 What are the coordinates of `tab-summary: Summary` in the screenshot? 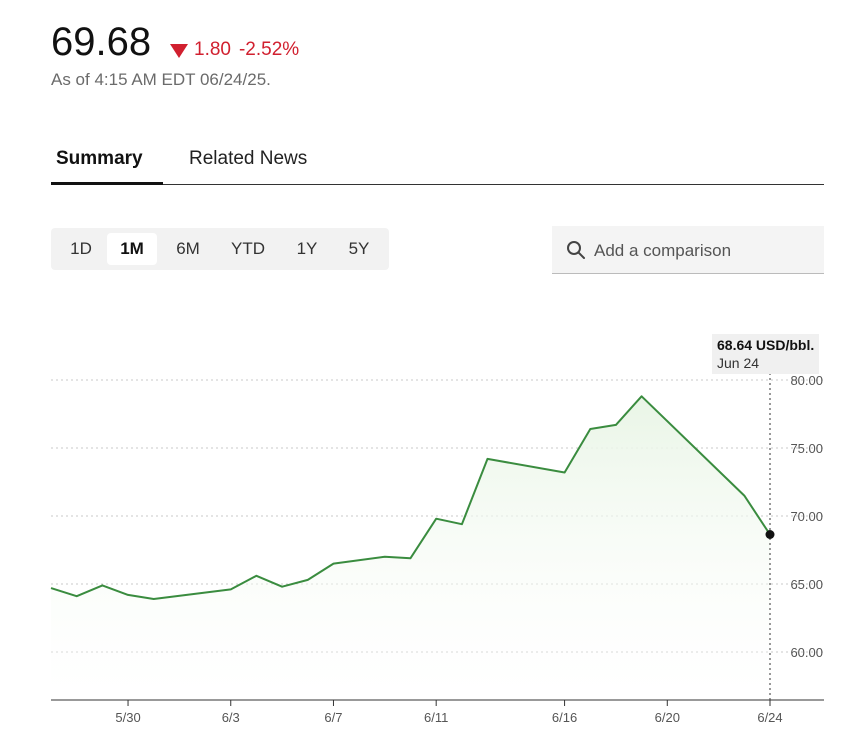 It's located at (107, 166).